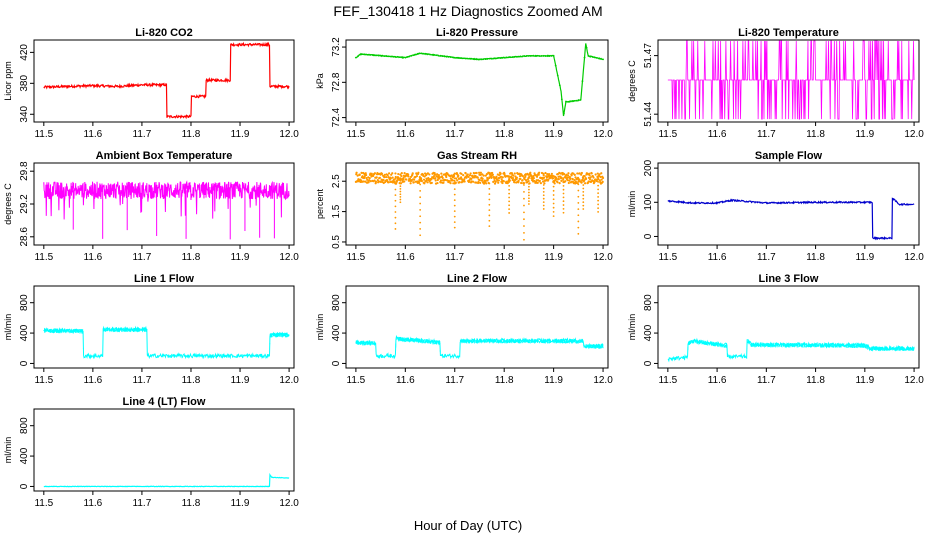 This screenshot has height=540, width=936. Describe the element at coordinates (766, 257) in the screenshot. I see `x-tick-label: 11.7` at that location.